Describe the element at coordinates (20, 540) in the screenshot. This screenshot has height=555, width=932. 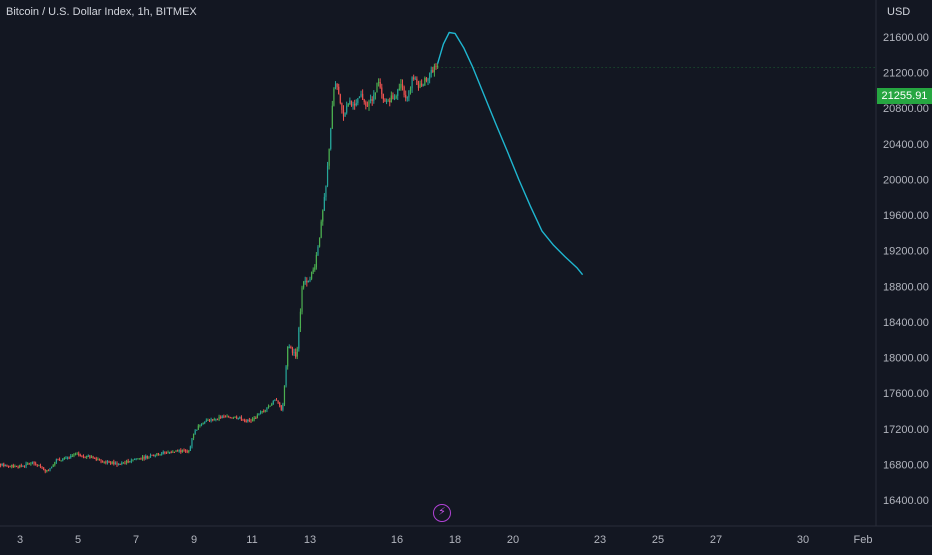
I see `time-tick-label: 3` at that location.